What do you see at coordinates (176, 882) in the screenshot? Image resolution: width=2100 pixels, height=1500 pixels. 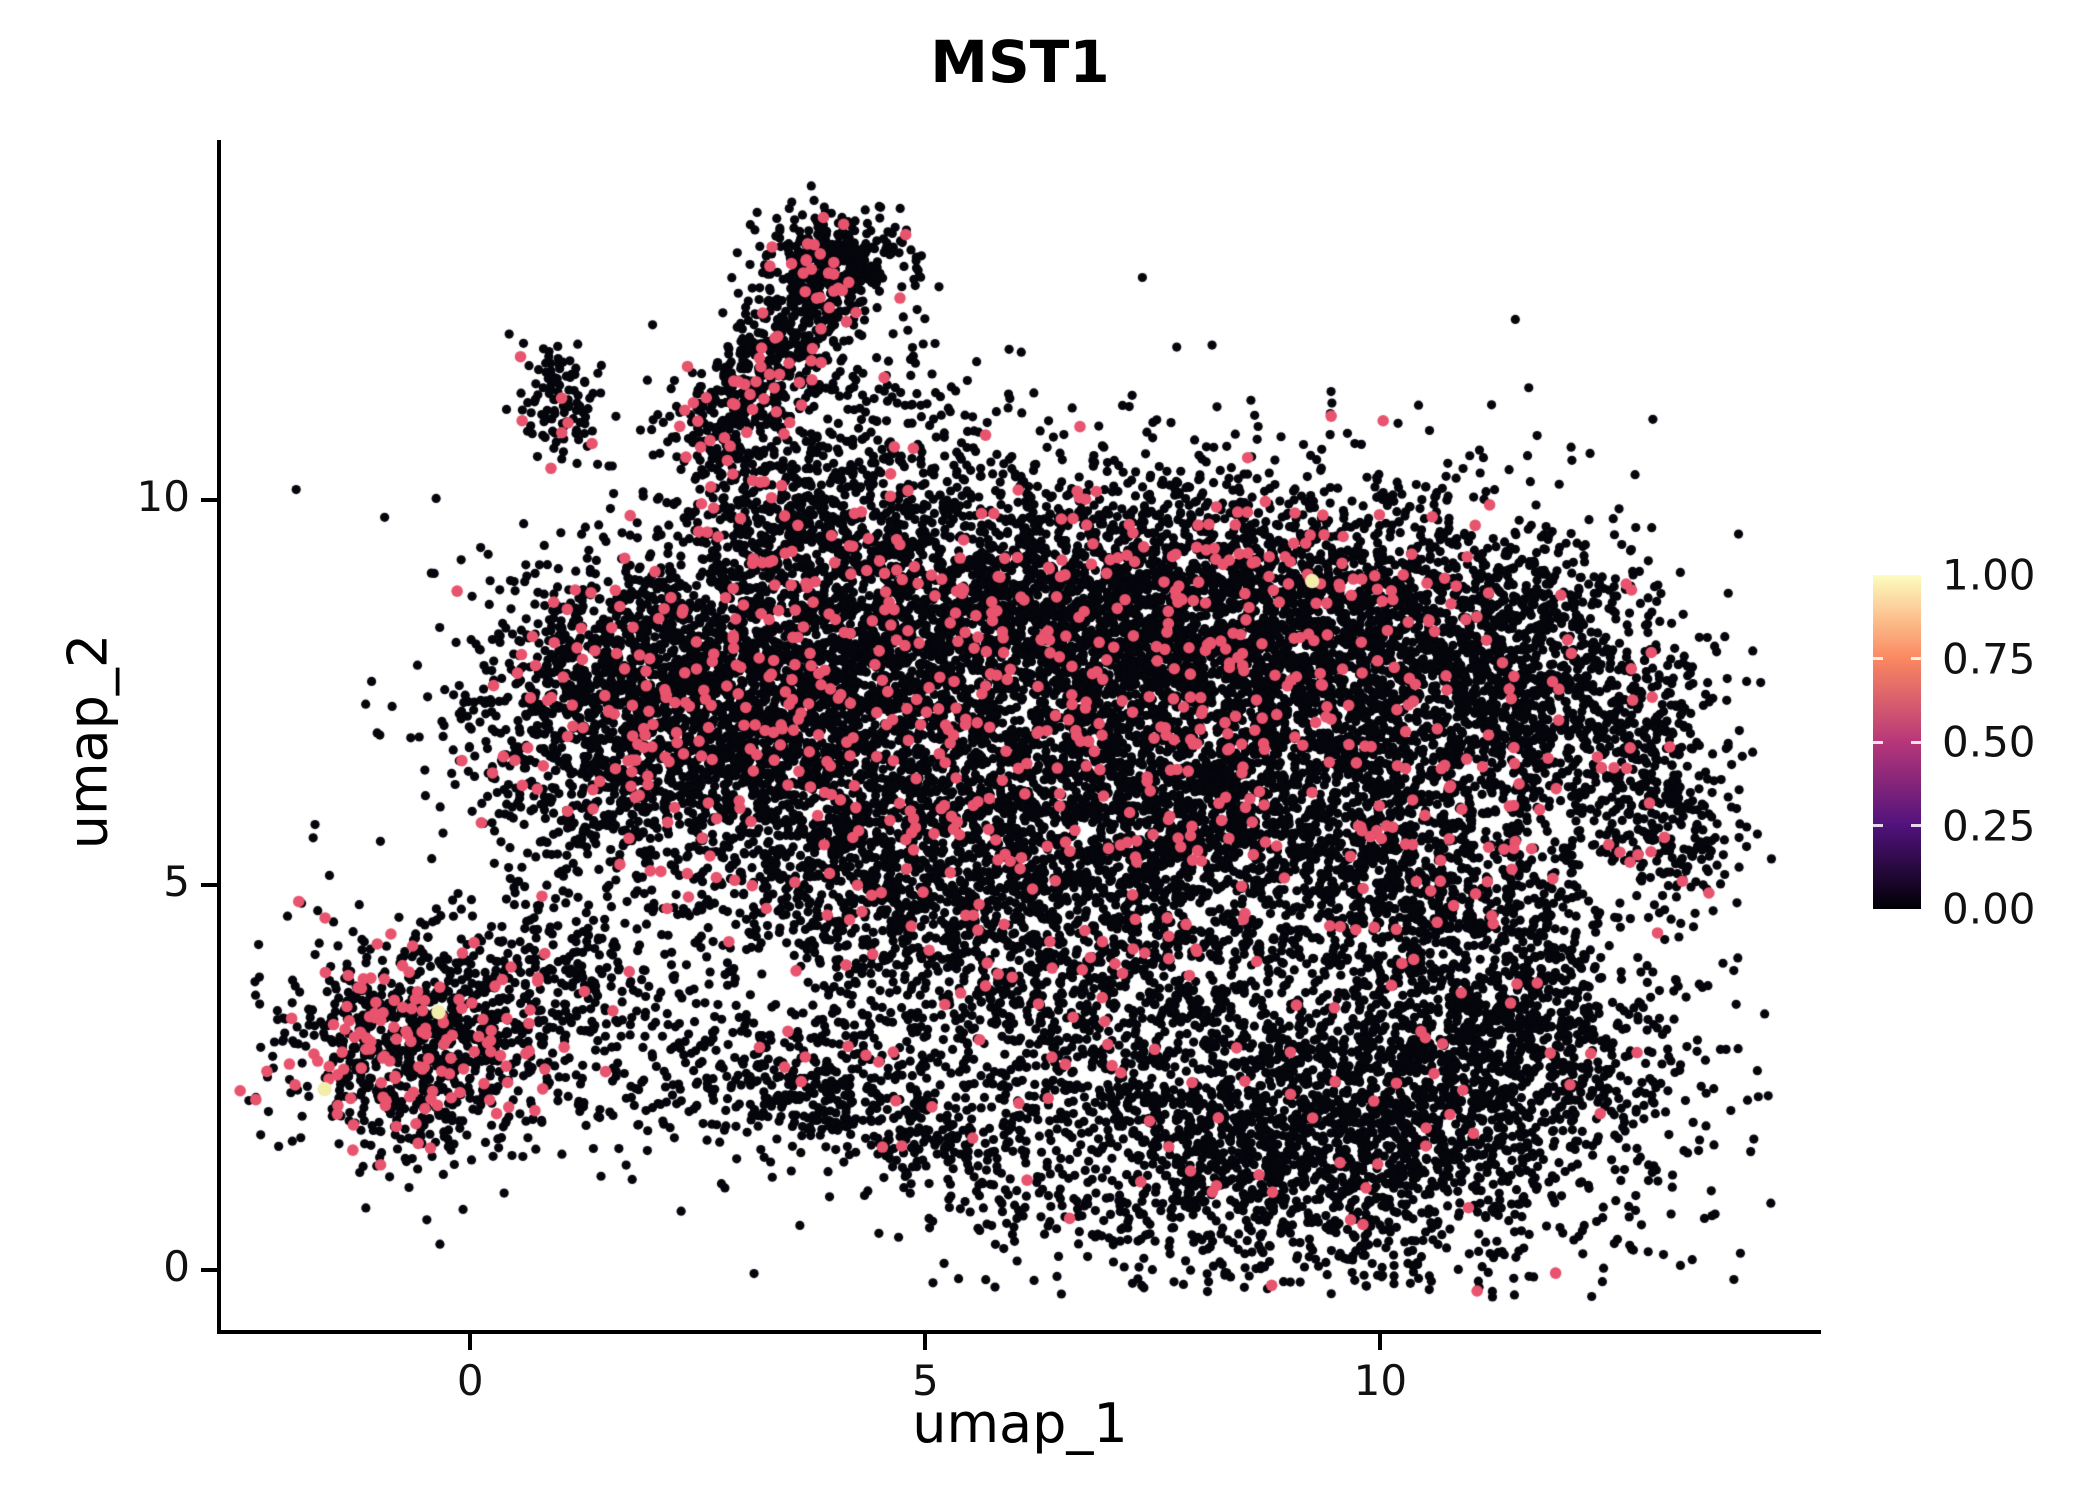 I see `y-tick-label: 5` at bounding box center [176, 882].